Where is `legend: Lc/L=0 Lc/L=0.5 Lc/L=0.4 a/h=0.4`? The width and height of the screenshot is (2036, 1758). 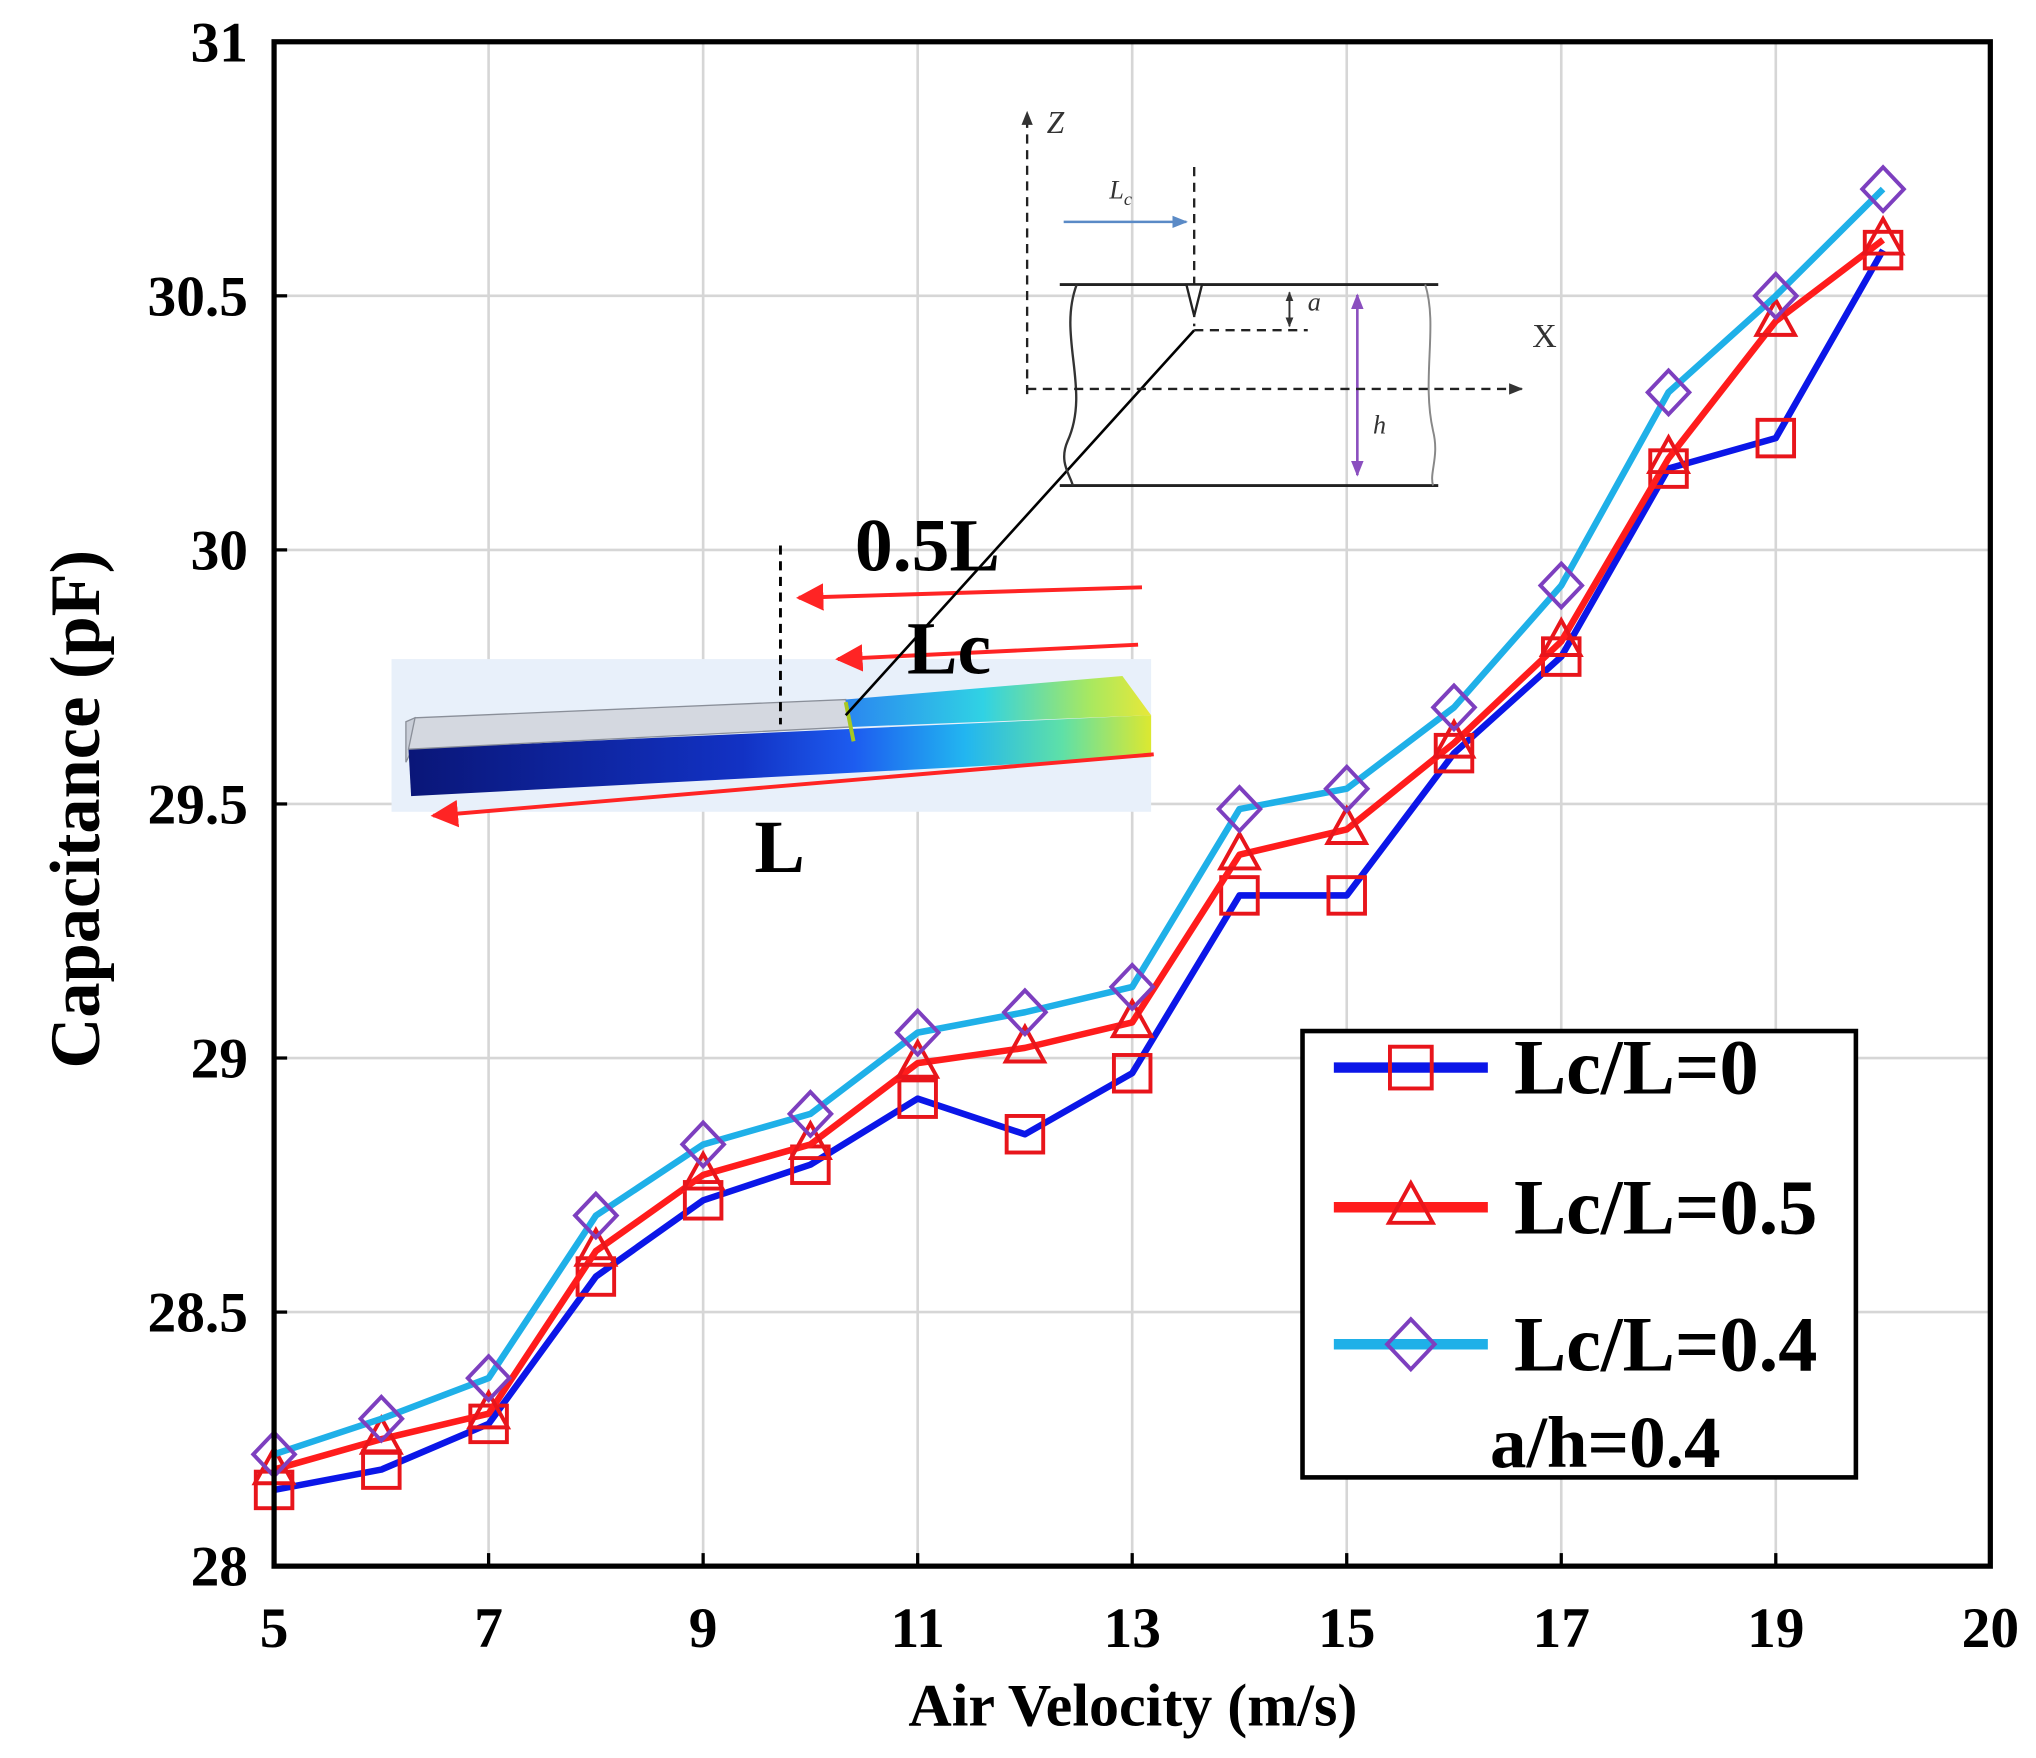 legend: Lc/L=0 Lc/L=0.5 Lc/L=0.4 a/h=0.4 is located at coordinates (1579, 1253).